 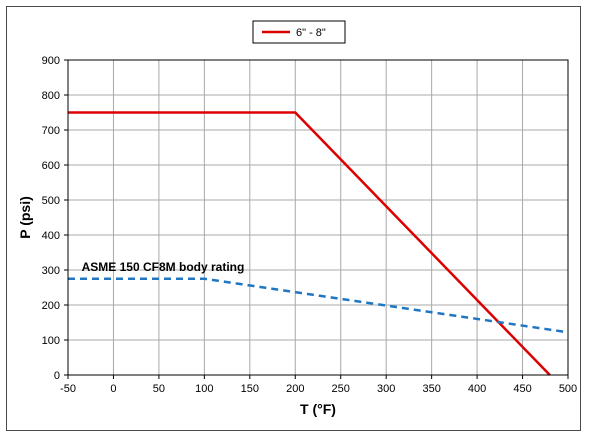 What do you see at coordinates (163, 267) in the screenshot?
I see `annotation-body-rating: ASME 150 CF8M body rating` at bounding box center [163, 267].